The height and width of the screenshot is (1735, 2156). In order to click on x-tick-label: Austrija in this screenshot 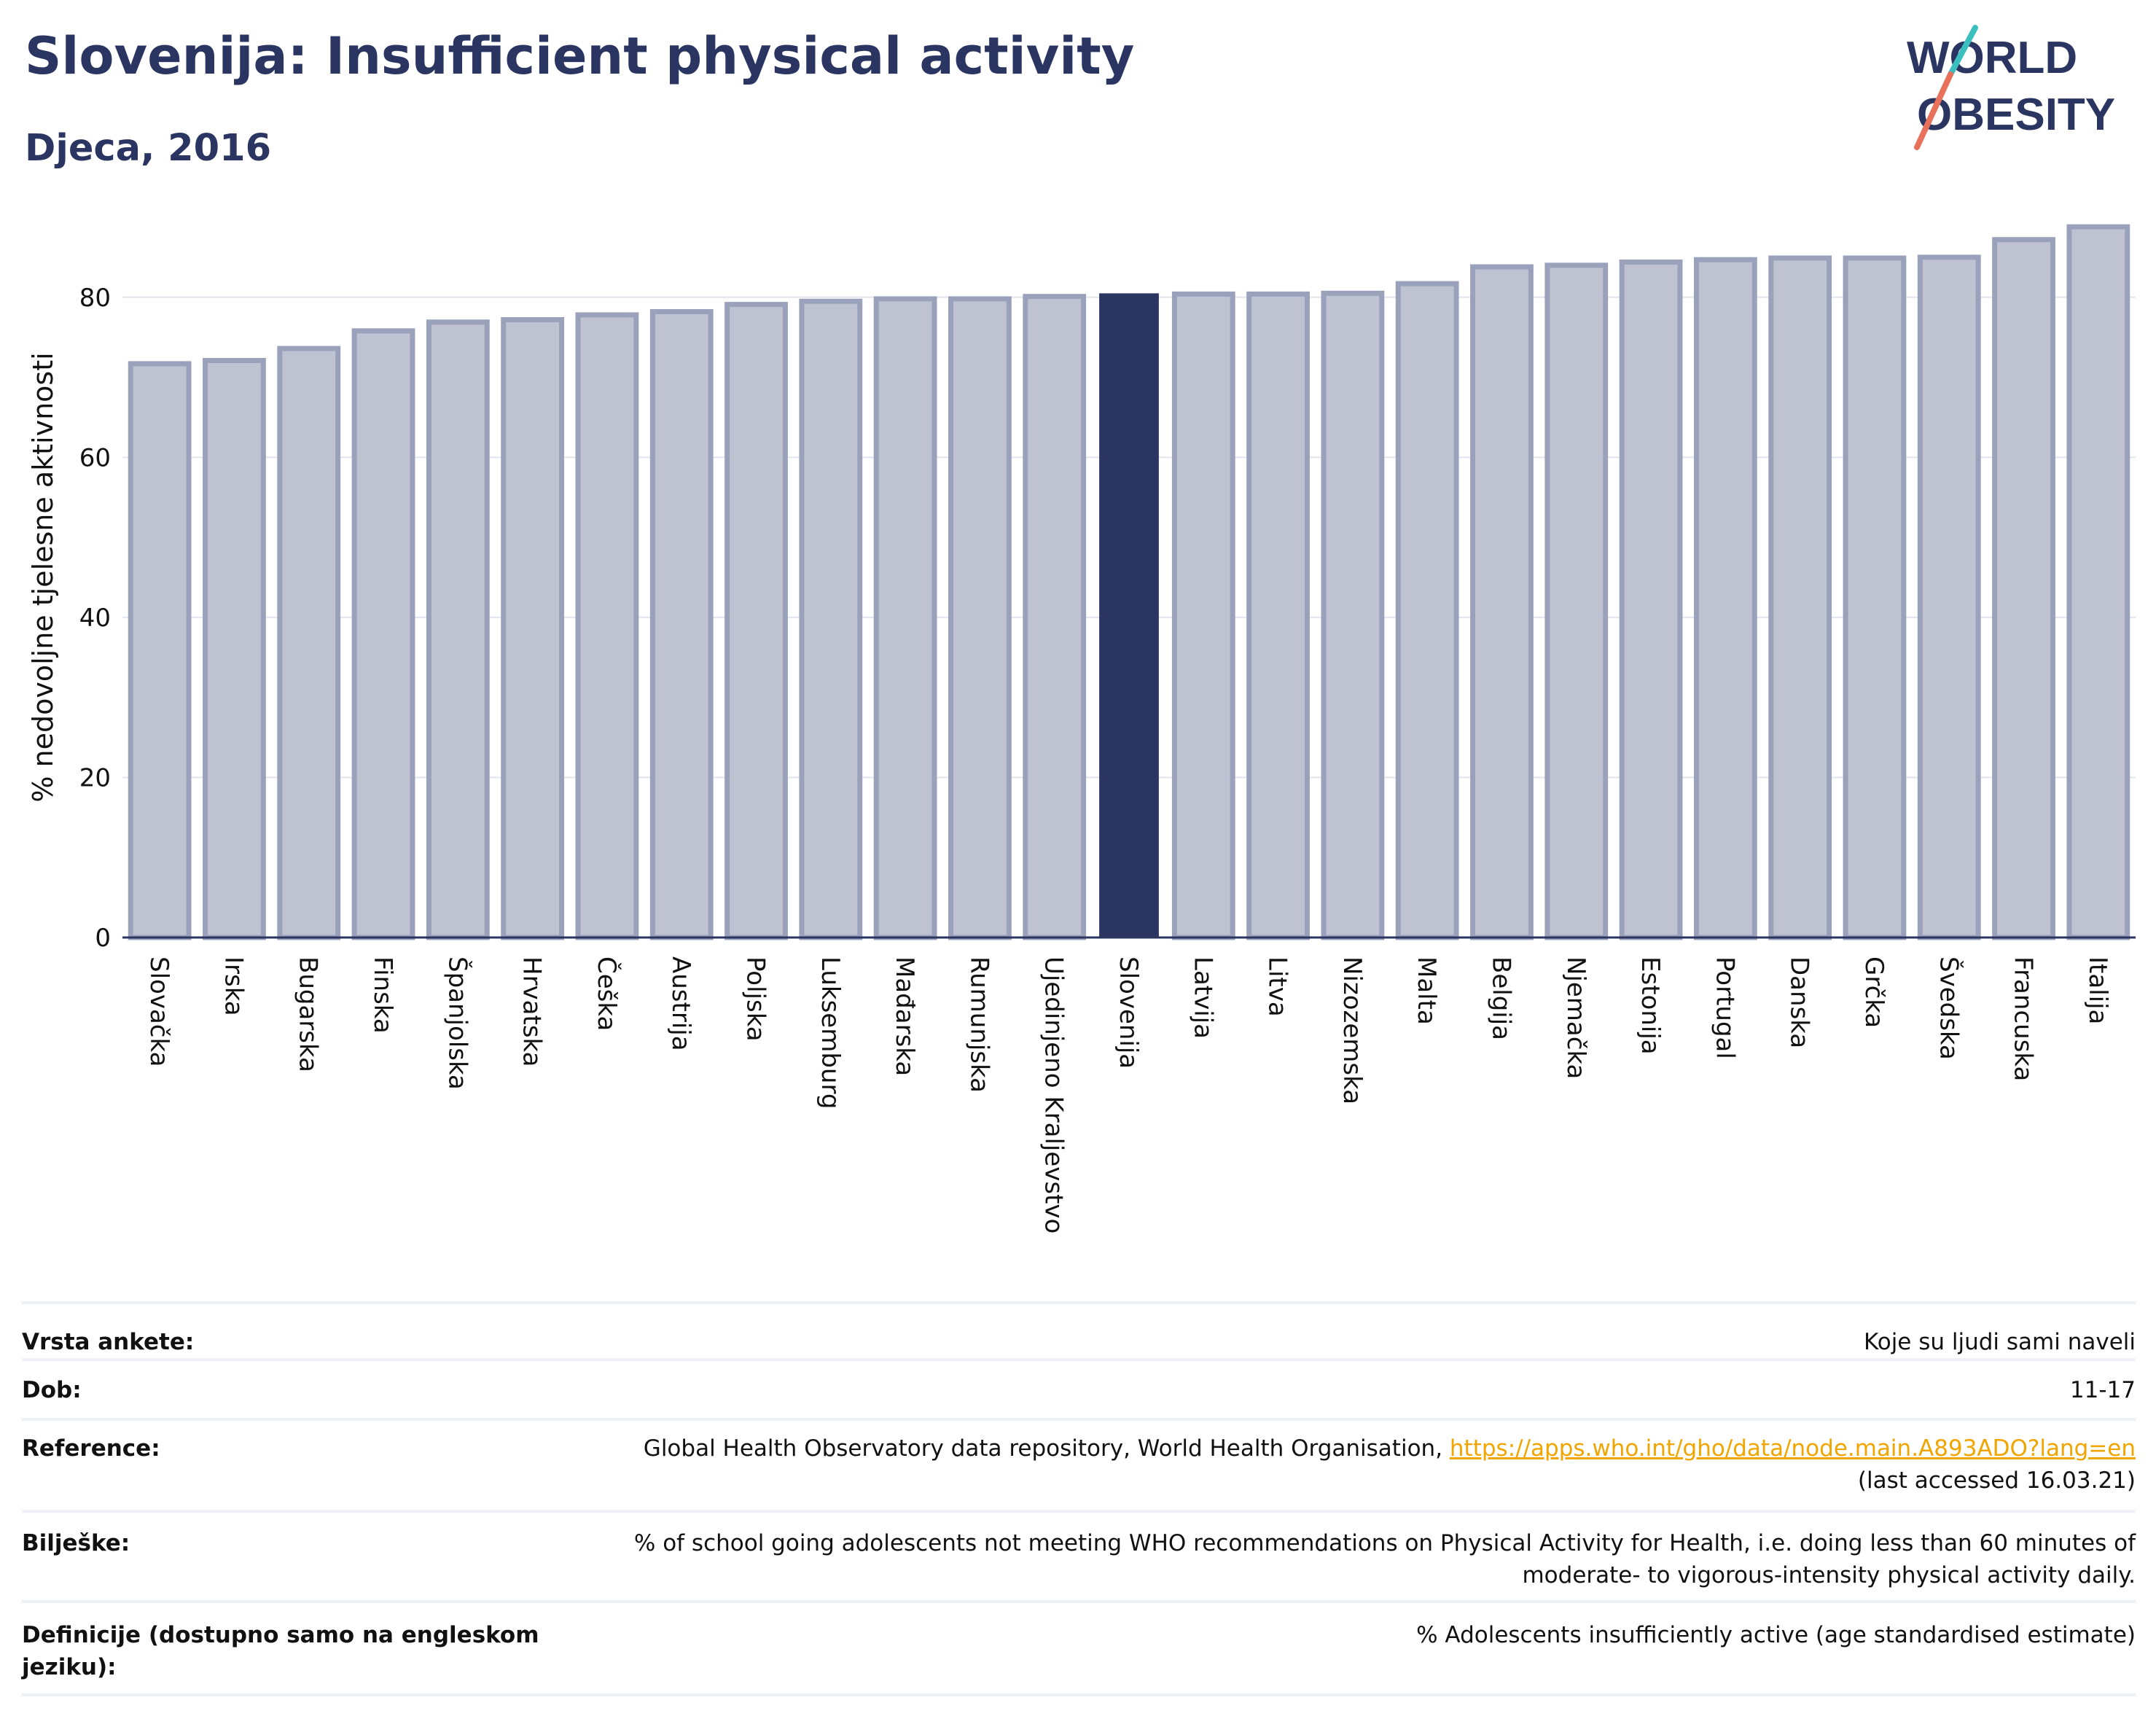, I will do `click(680, 1003)`.